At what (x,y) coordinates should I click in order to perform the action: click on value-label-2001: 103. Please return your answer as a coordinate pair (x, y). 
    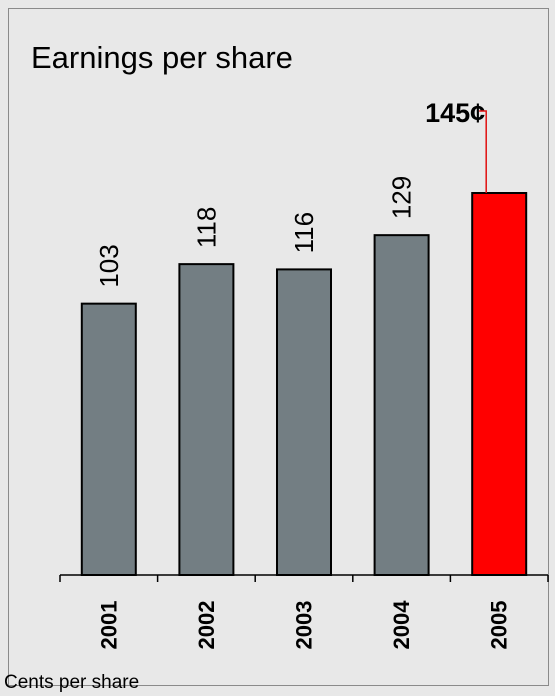
    Looking at the image, I should click on (109, 265).